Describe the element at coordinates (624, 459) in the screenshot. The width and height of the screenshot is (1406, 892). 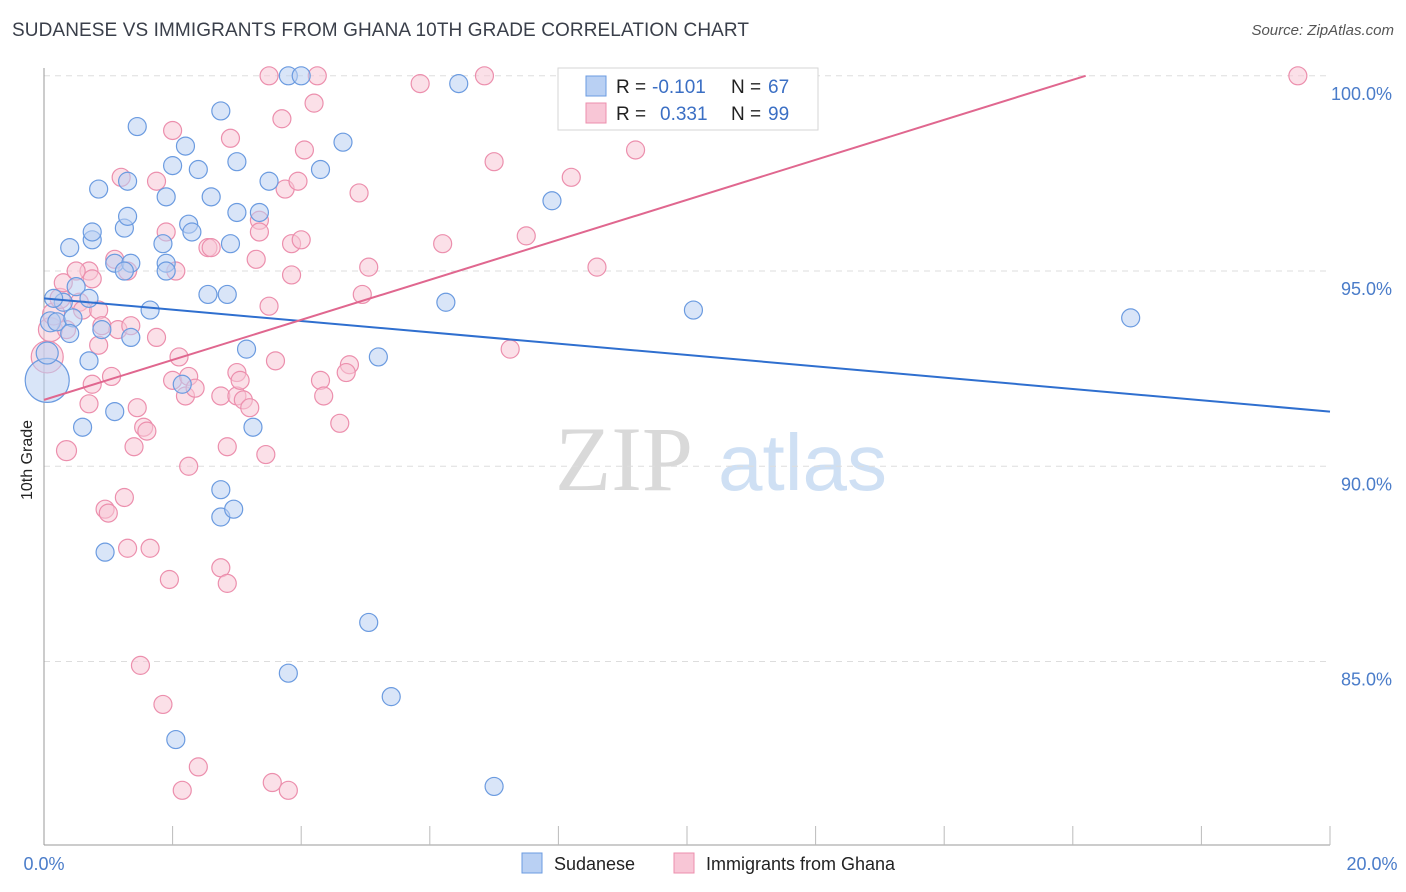
I see `watermark-zip: ZIP` at that location.